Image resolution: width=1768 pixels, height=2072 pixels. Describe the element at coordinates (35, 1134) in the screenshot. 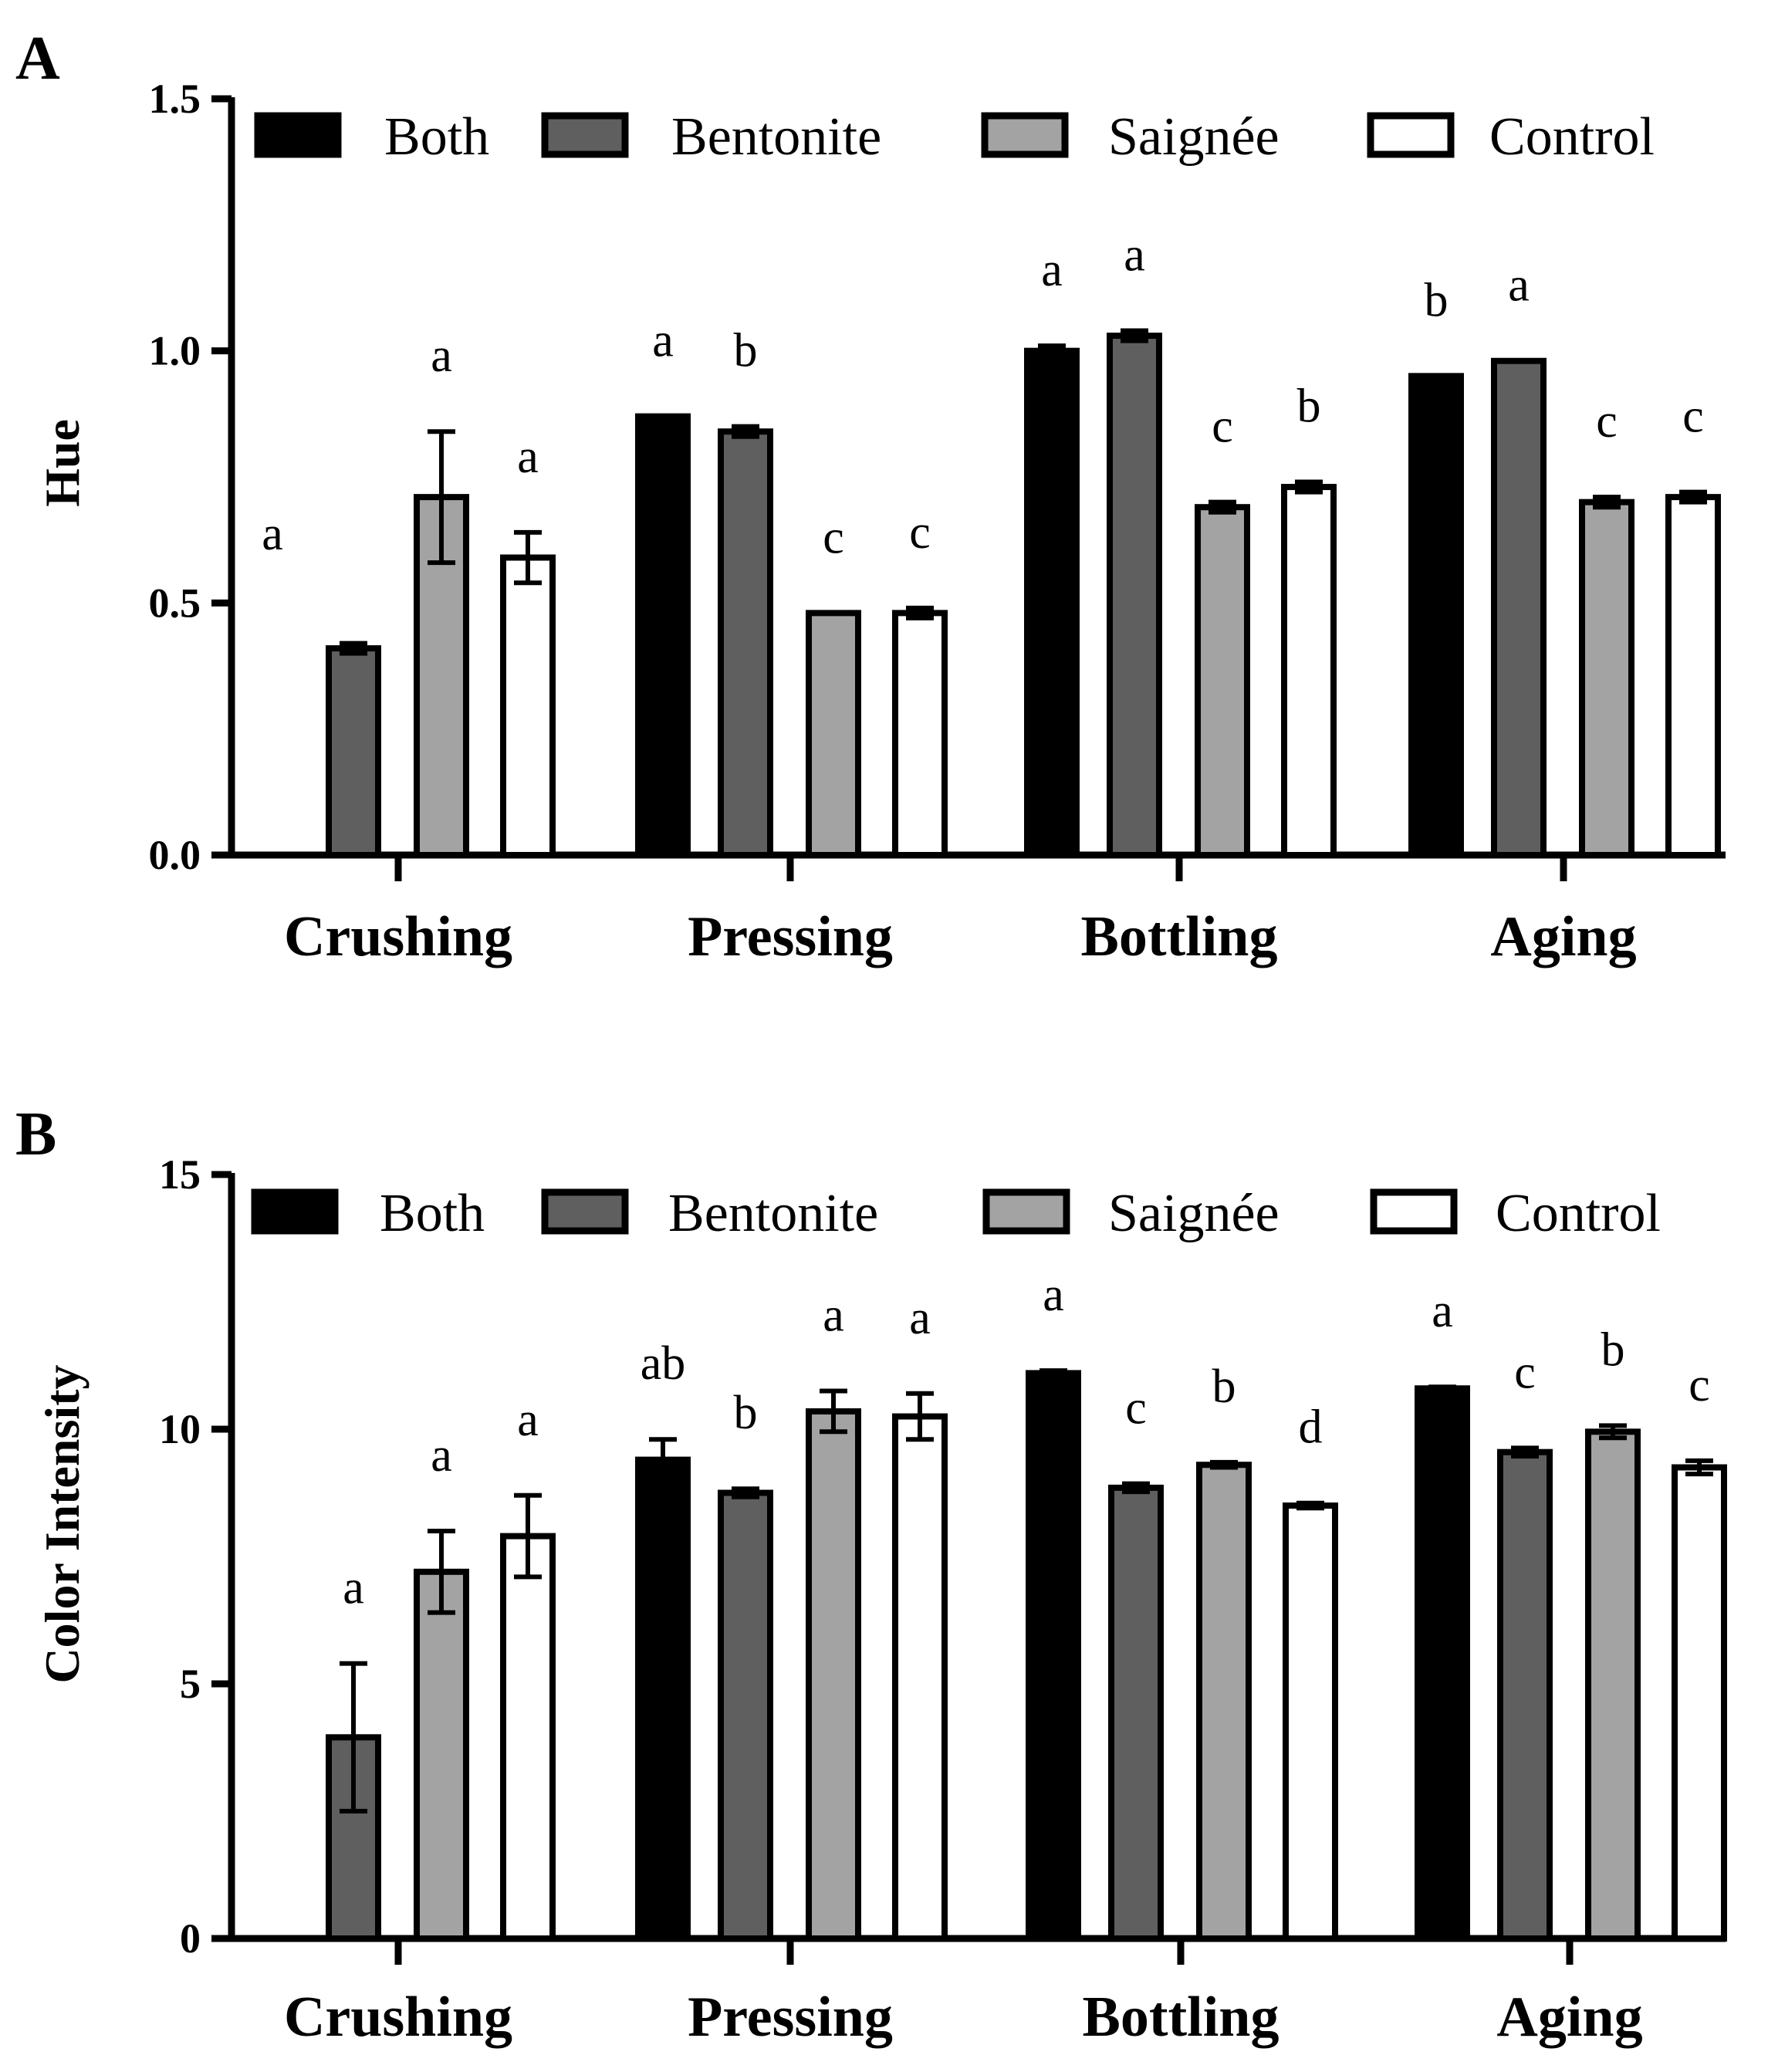

I see `panel-letter: B` at that location.